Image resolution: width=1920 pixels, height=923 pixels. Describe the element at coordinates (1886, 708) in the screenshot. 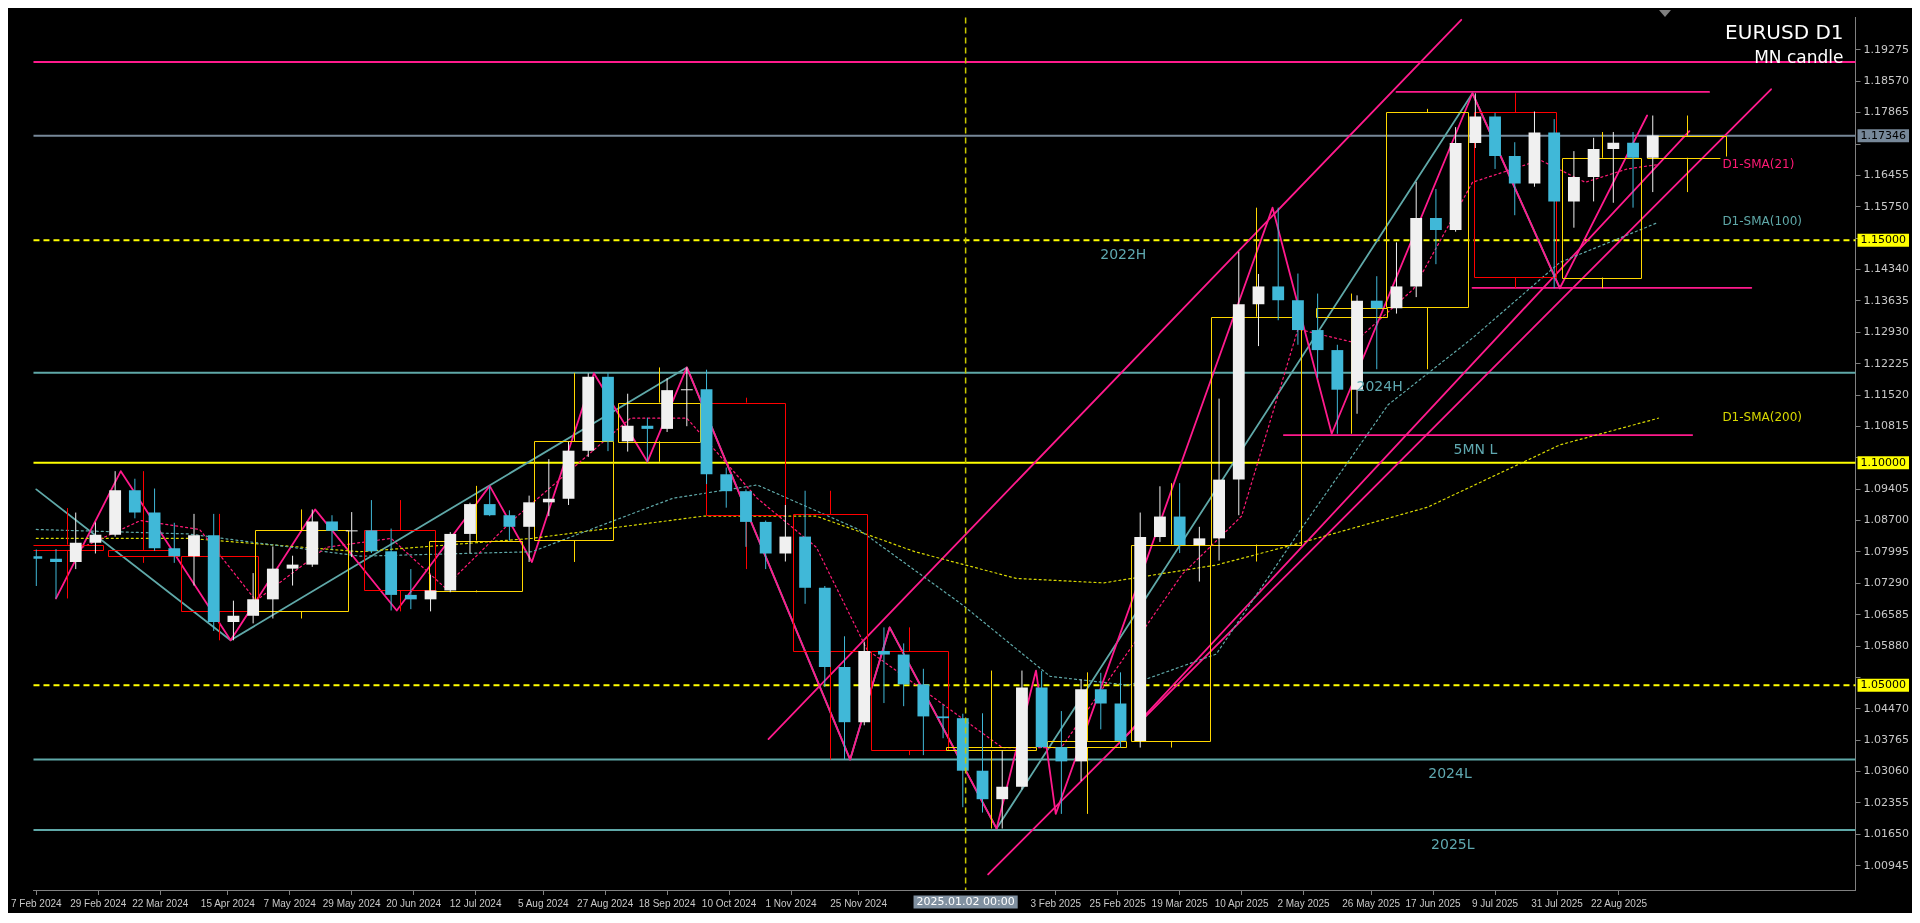

I see `y-tick-label: 1.04470` at that location.